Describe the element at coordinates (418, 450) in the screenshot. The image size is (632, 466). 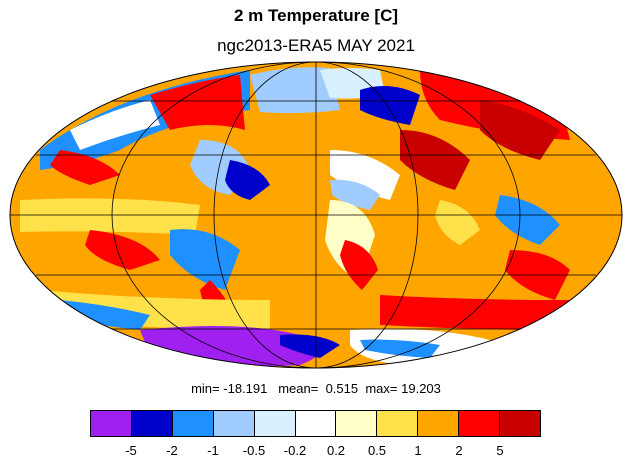
I see `colorbar-tick-label: 1` at that location.